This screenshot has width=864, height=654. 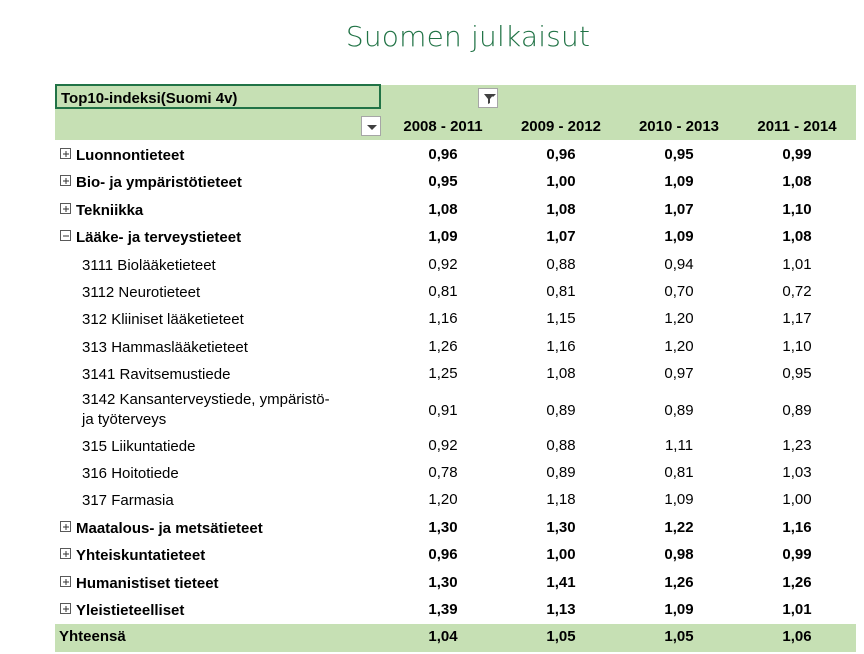 What do you see at coordinates (163, 320) in the screenshot?
I see `row-label: 312 Kliiniset lääketieteet` at bounding box center [163, 320].